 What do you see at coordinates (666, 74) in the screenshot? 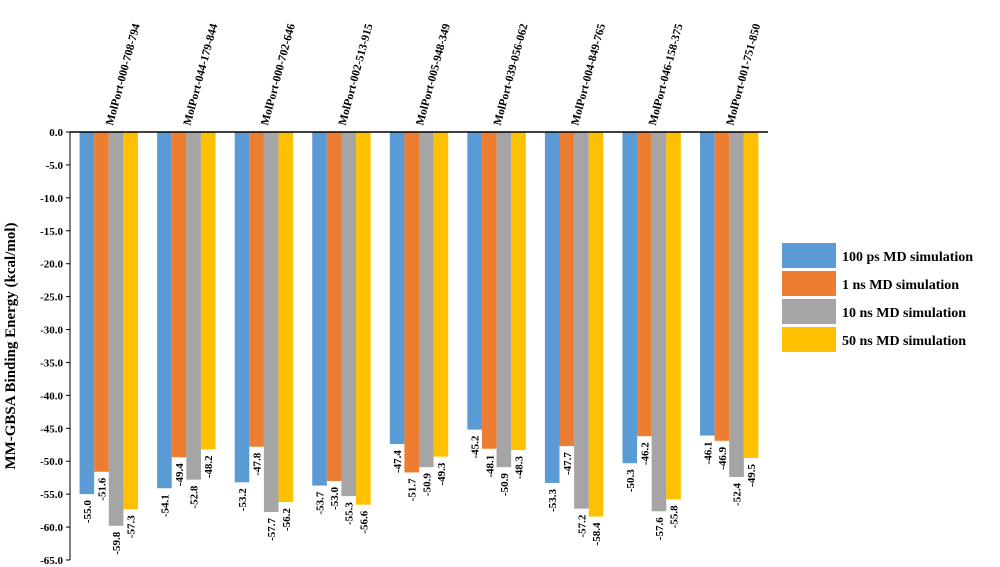
I see `category-label: MolPort-046-158-375` at bounding box center [666, 74].